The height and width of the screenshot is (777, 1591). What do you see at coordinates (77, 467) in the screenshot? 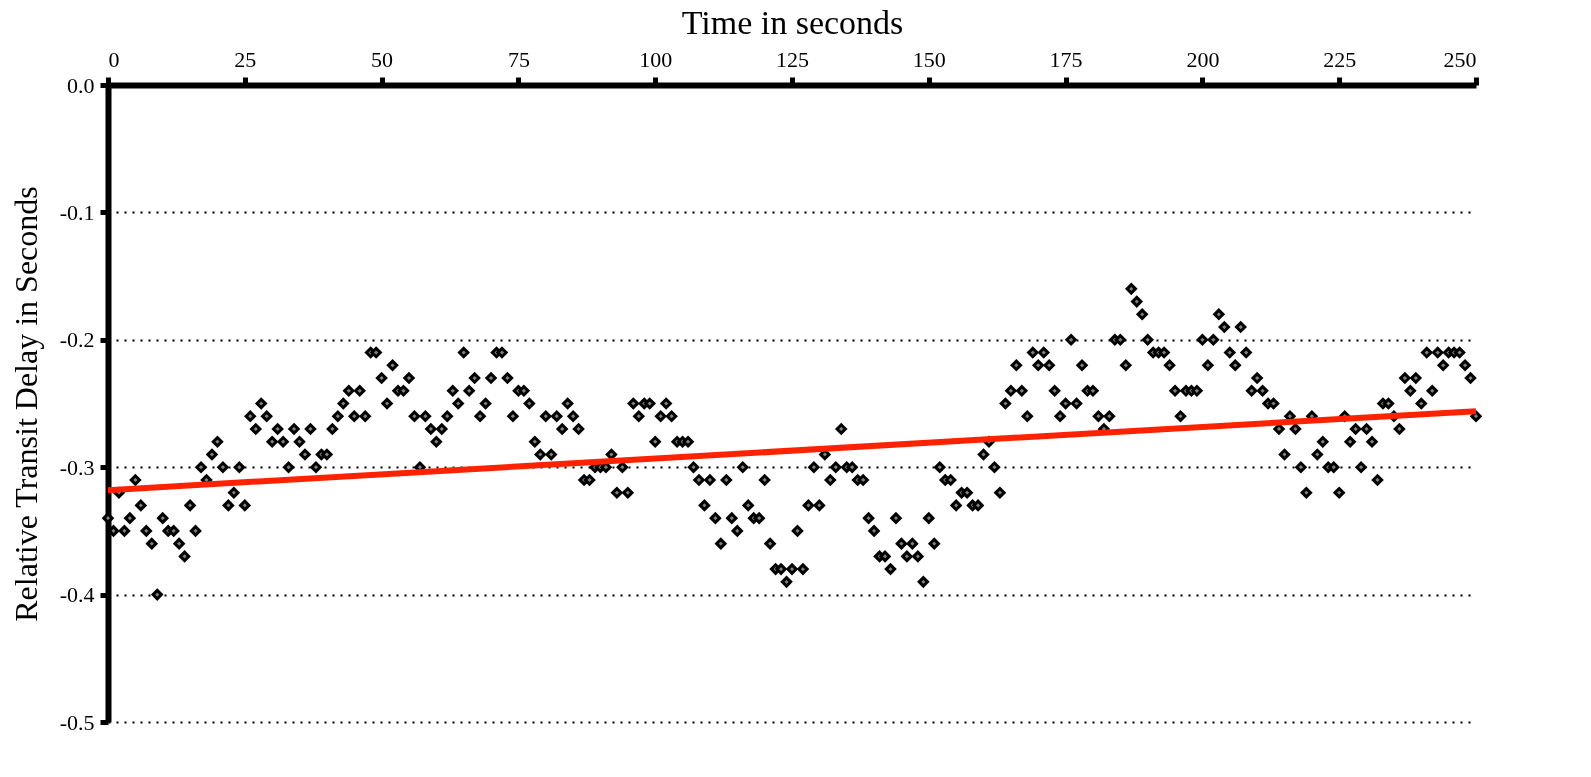
I see `y-tick-label: -0.3` at bounding box center [77, 467].